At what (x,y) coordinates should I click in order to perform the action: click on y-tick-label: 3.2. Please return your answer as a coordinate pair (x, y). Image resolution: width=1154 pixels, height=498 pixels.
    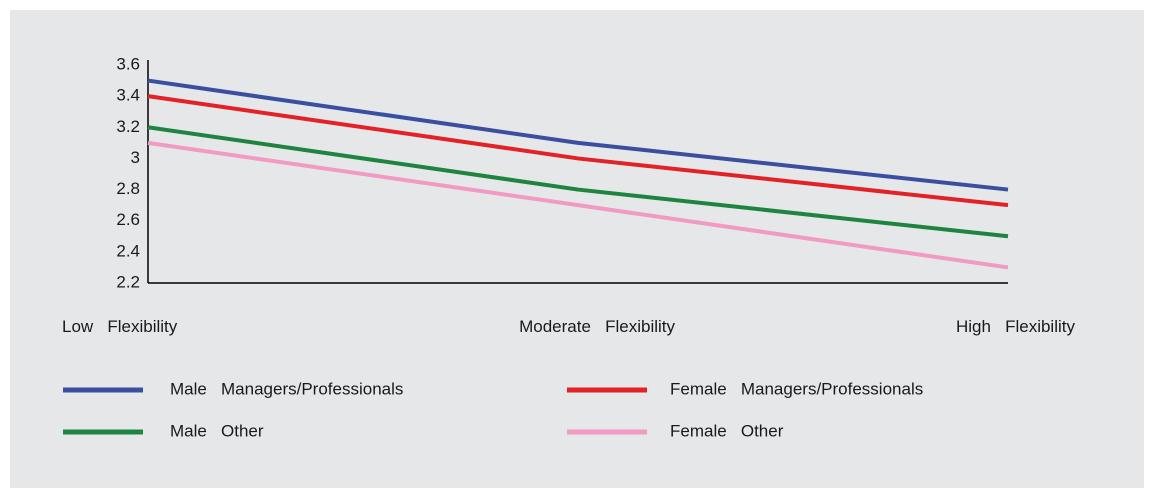
    Looking at the image, I should click on (128, 126).